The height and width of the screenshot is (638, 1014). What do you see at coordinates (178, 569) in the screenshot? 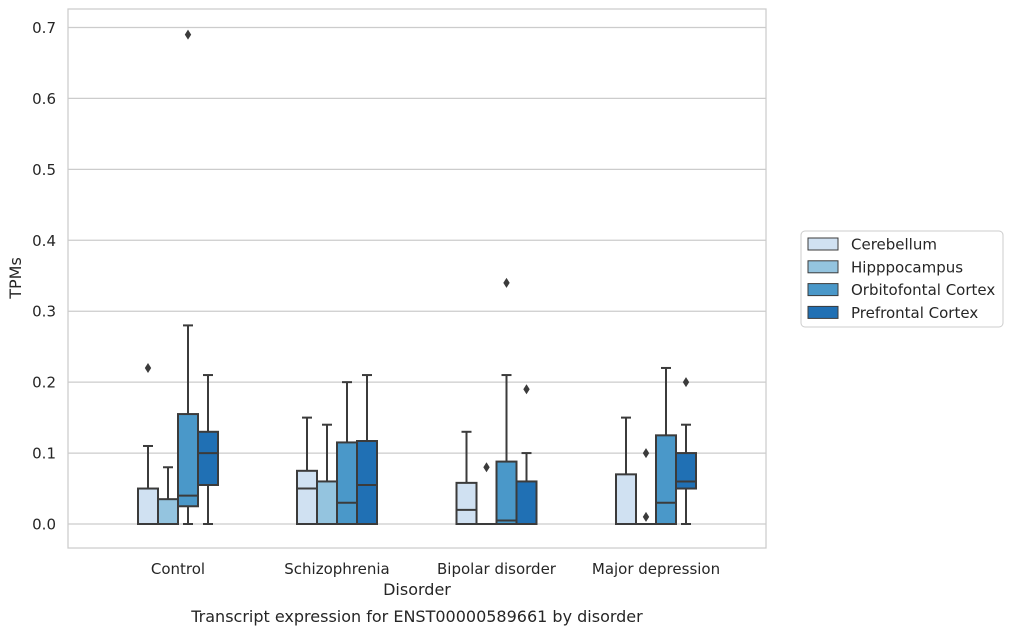
I see `x-tick-label: Control` at bounding box center [178, 569].